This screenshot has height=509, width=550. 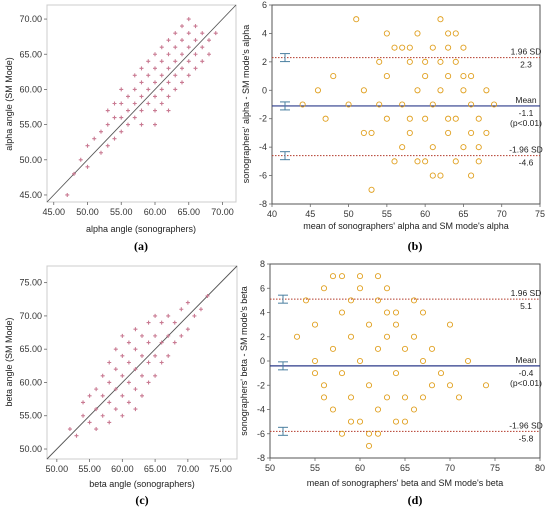 I want to click on reference-line-pvalue: (p<0.01), so click(x=526, y=383).